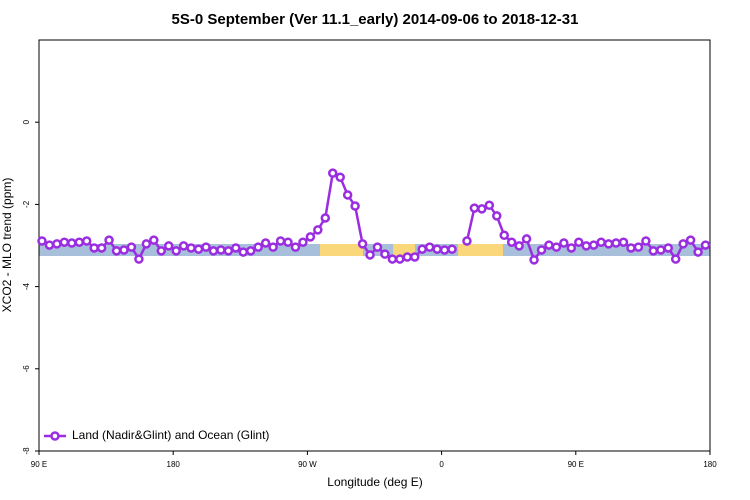 The width and height of the screenshot is (750, 500). Describe the element at coordinates (7, 245) in the screenshot. I see `y-axis-label: XCO2 - MLO trend (ppm)` at that location.